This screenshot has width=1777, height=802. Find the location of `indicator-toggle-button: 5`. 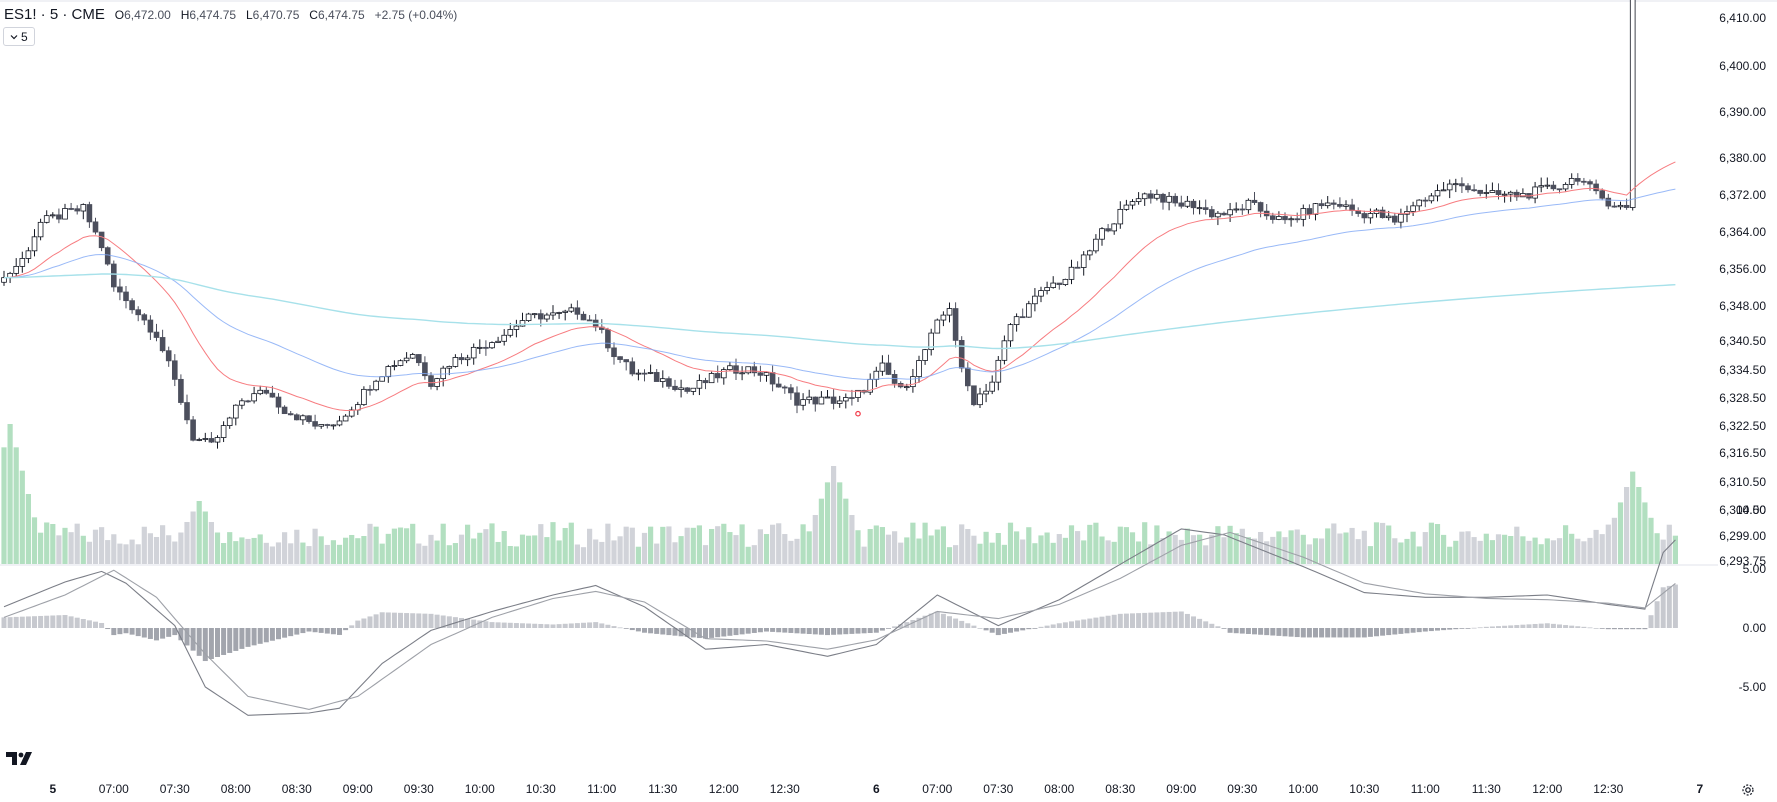

indicator-toggle-button: 5 is located at coordinates (19, 36).